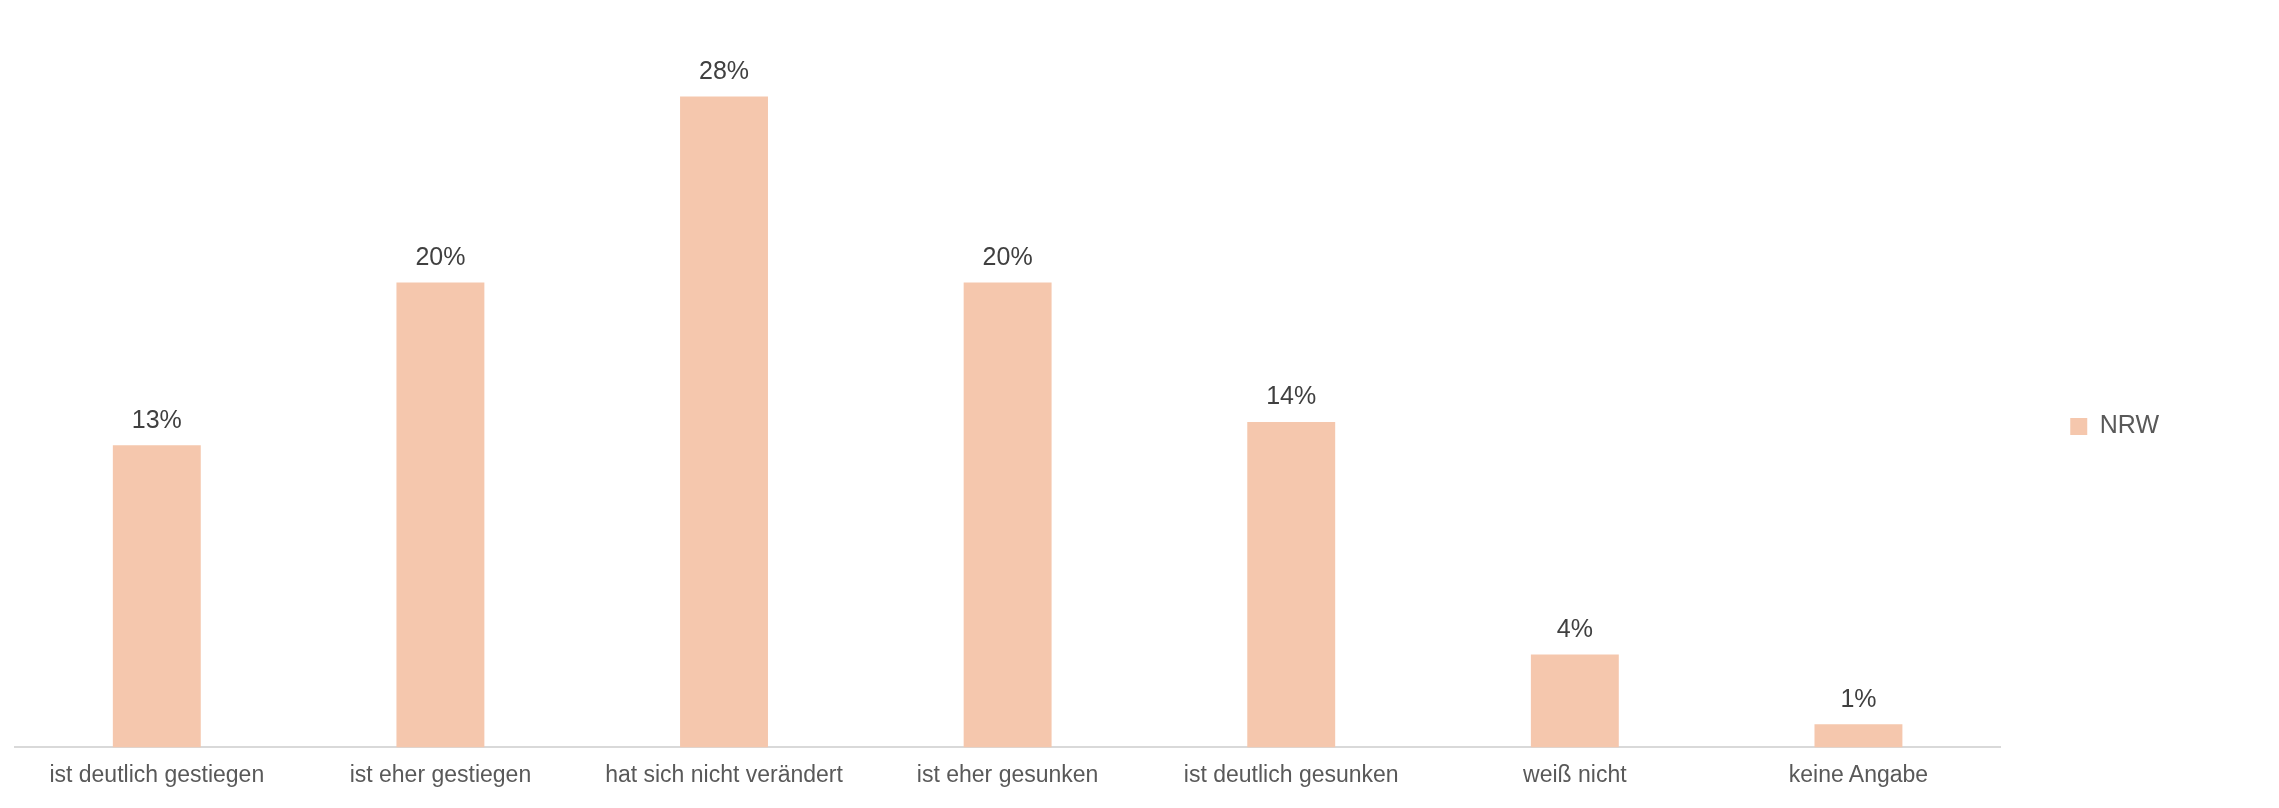  Describe the element at coordinates (1007, 773) in the screenshot. I see `x-tick-label: ist eher gesunken` at that location.